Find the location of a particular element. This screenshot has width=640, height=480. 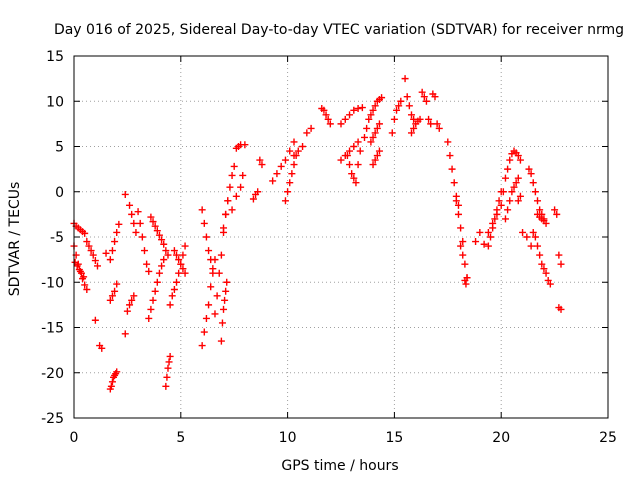

series-sat-y is located at coordinates (283, 161).